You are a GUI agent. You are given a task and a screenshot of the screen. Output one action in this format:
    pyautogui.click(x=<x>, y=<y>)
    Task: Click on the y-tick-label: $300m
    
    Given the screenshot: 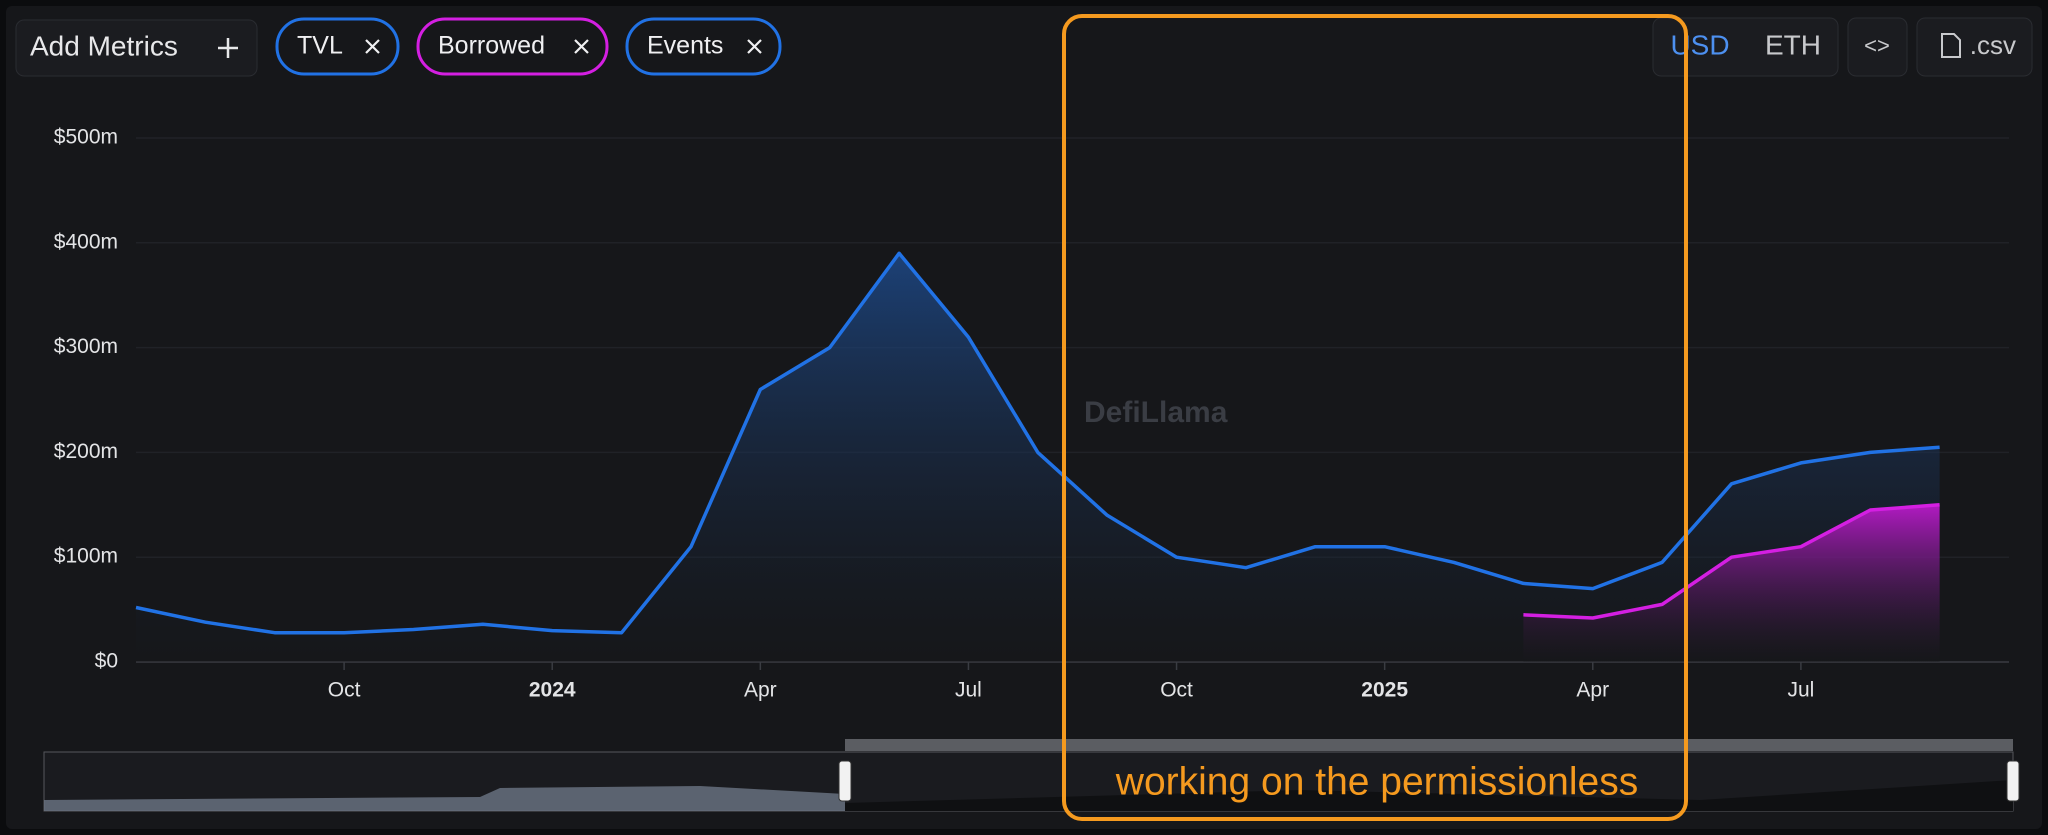 What is the action you would take?
    pyautogui.click(x=86, y=346)
    